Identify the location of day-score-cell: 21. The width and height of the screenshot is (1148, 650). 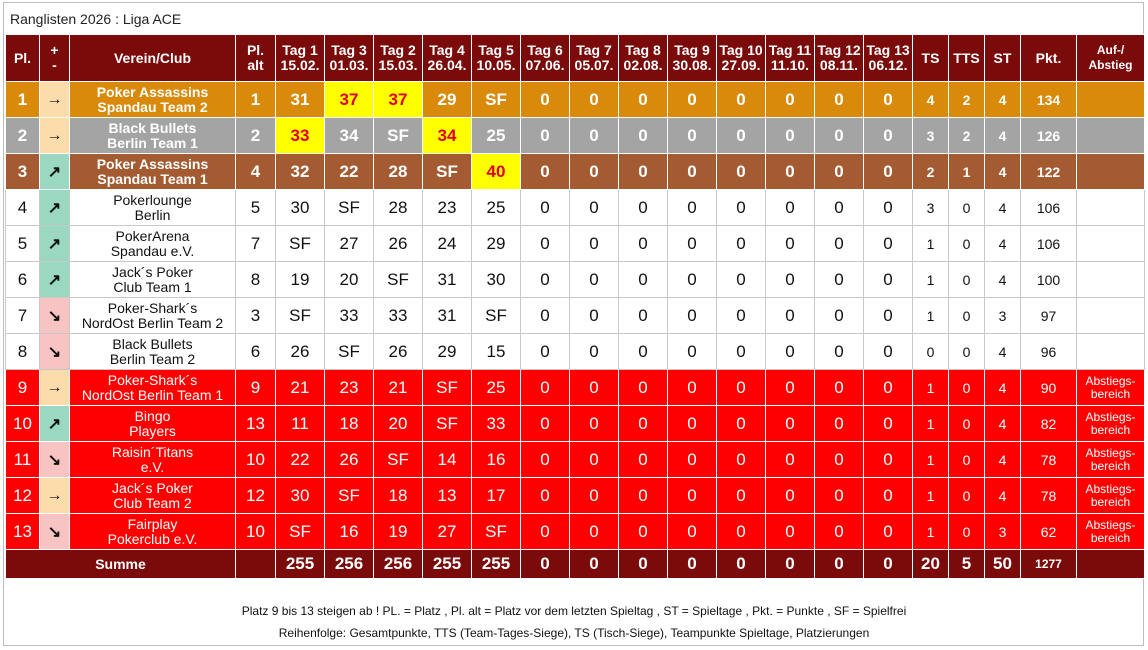
(398, 387).